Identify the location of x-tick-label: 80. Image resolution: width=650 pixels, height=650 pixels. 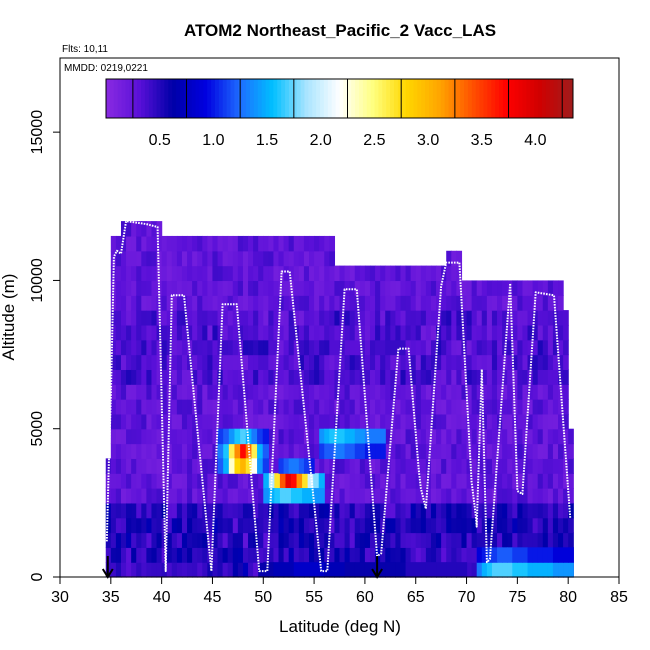
(568, 597).